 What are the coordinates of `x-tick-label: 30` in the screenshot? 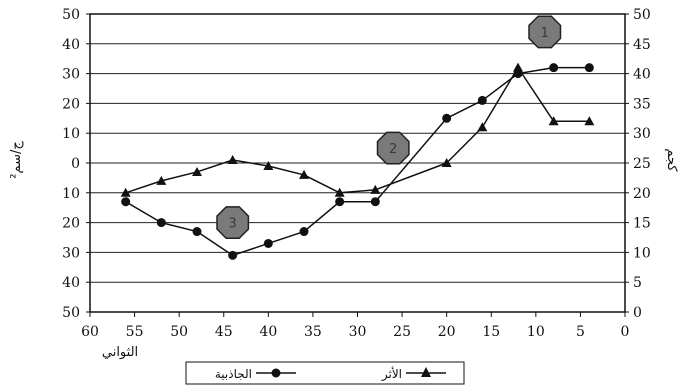 It's located at (358, 332).